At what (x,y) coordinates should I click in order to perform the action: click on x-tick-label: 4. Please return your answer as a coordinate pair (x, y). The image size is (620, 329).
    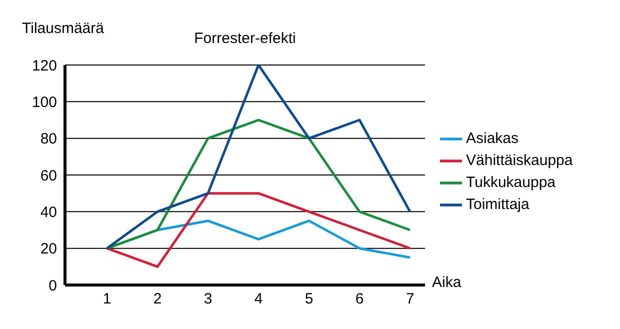
    Looking at the image, I should click on (258, 299).